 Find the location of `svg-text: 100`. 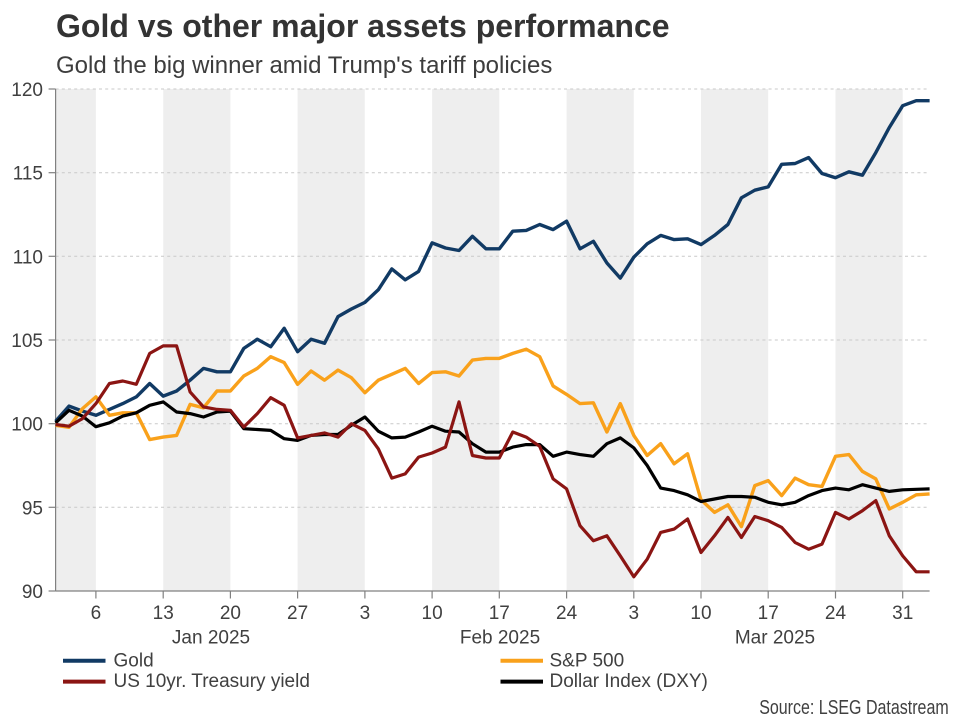

svg-text: 100 is located at coordinates (27, 425).